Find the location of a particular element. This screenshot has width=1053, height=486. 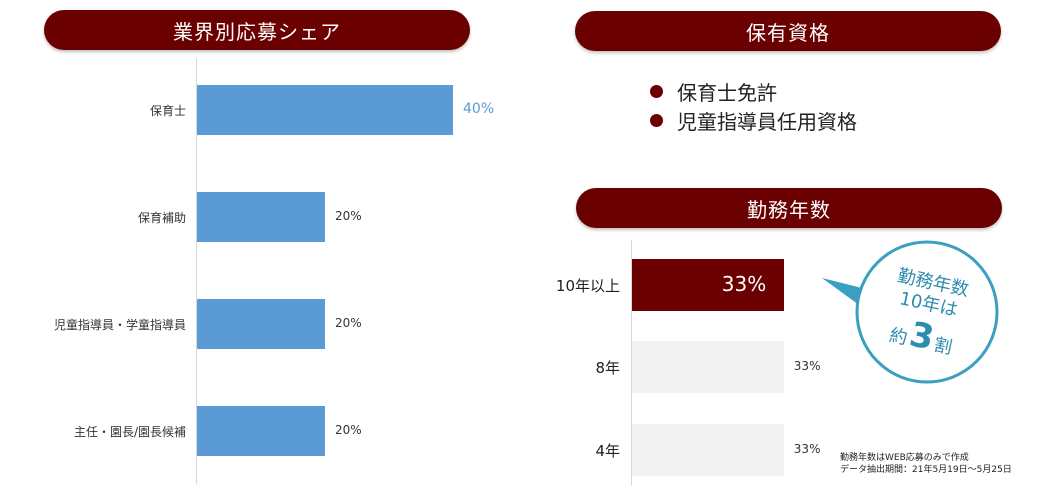

callout-bubble: 勤務年数 10年は 約3割 is located at coordinates (910, 312).